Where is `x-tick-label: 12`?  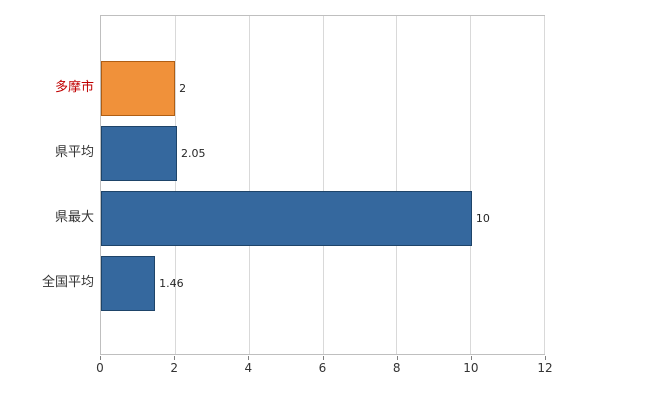
x-tick-label: 12 is located at coordinates (545, 368).